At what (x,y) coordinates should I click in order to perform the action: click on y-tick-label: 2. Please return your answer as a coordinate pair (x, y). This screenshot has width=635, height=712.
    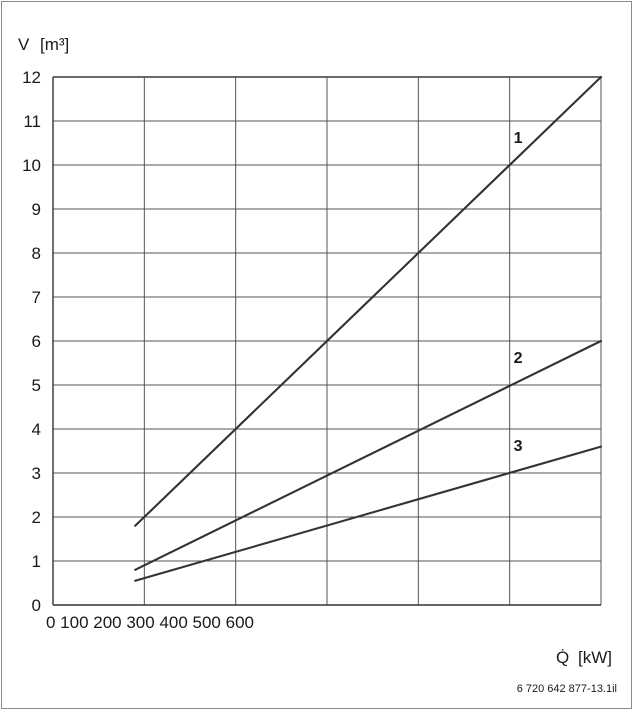
    Looking at the image, I should click on (36, 517).